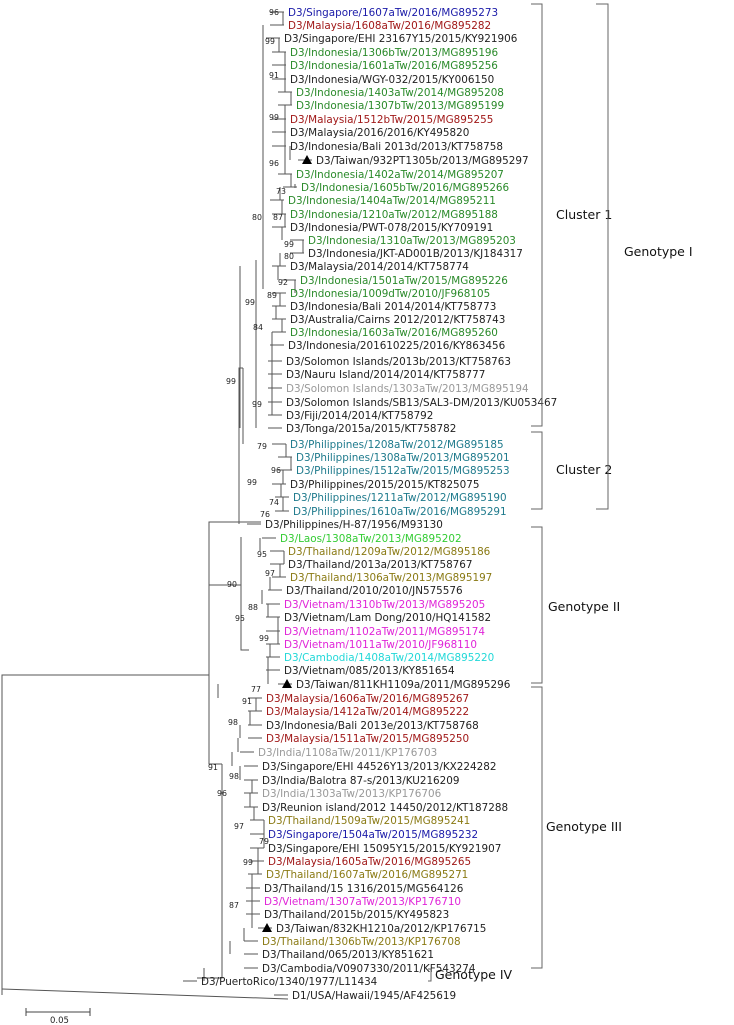  I want to click on leaf-label: D3/Tonga/2015a/2015/KT758782, so click(371, 429).